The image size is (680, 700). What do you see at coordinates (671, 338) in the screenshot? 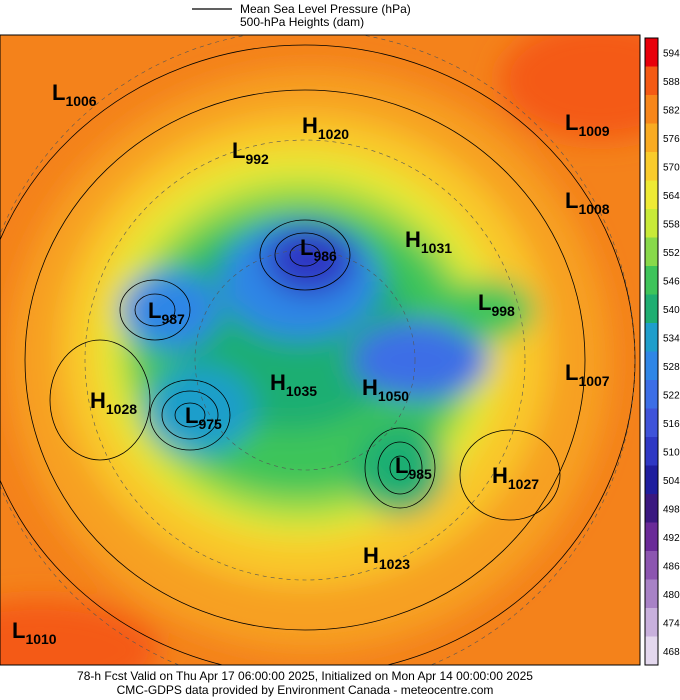
I see `colorbar-label: 534` at bounding box center [671, 338].